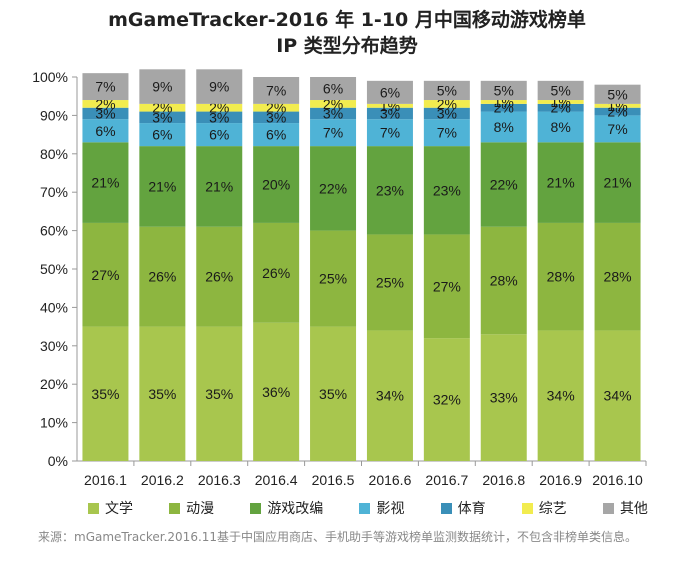  What do you see at coordinates (58, 461) in the screenshot?
I see `y-tick-label: 0%` at bounding box center [58, 461].